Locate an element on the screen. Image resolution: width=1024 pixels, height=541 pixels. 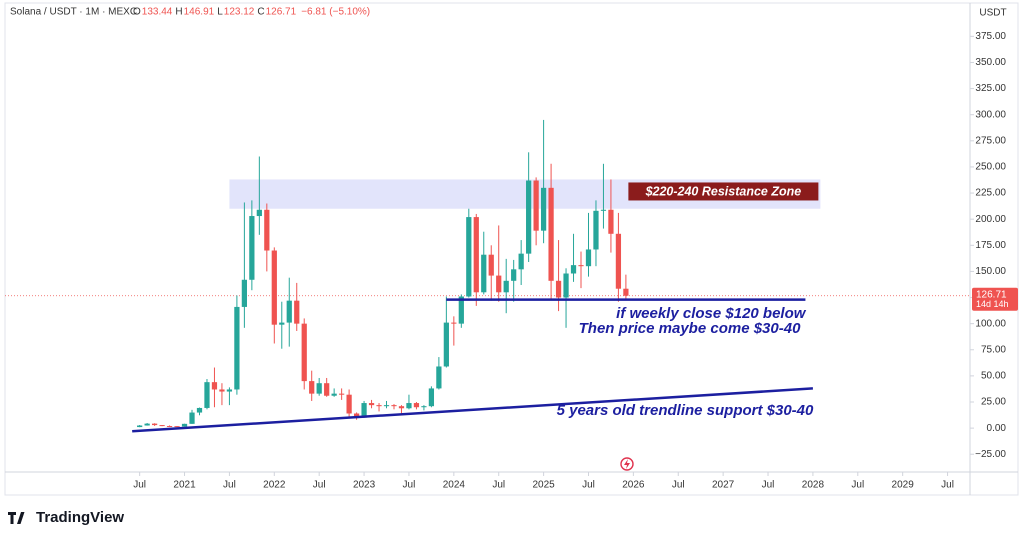
x-tick-label: 2022 is located at coordinates (274, 485).